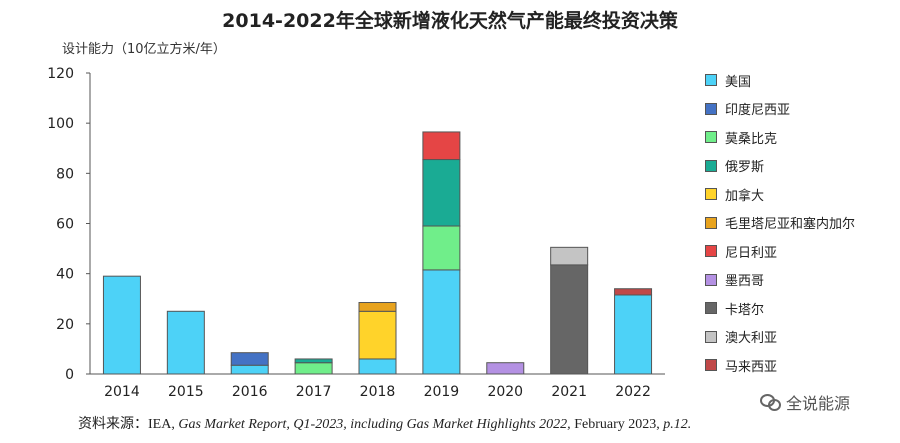  What do you see at coordinates (802, 109) in the screenshot?
I see `legend-item-1: 印度尼西亚` at bounding box center [802, 109].